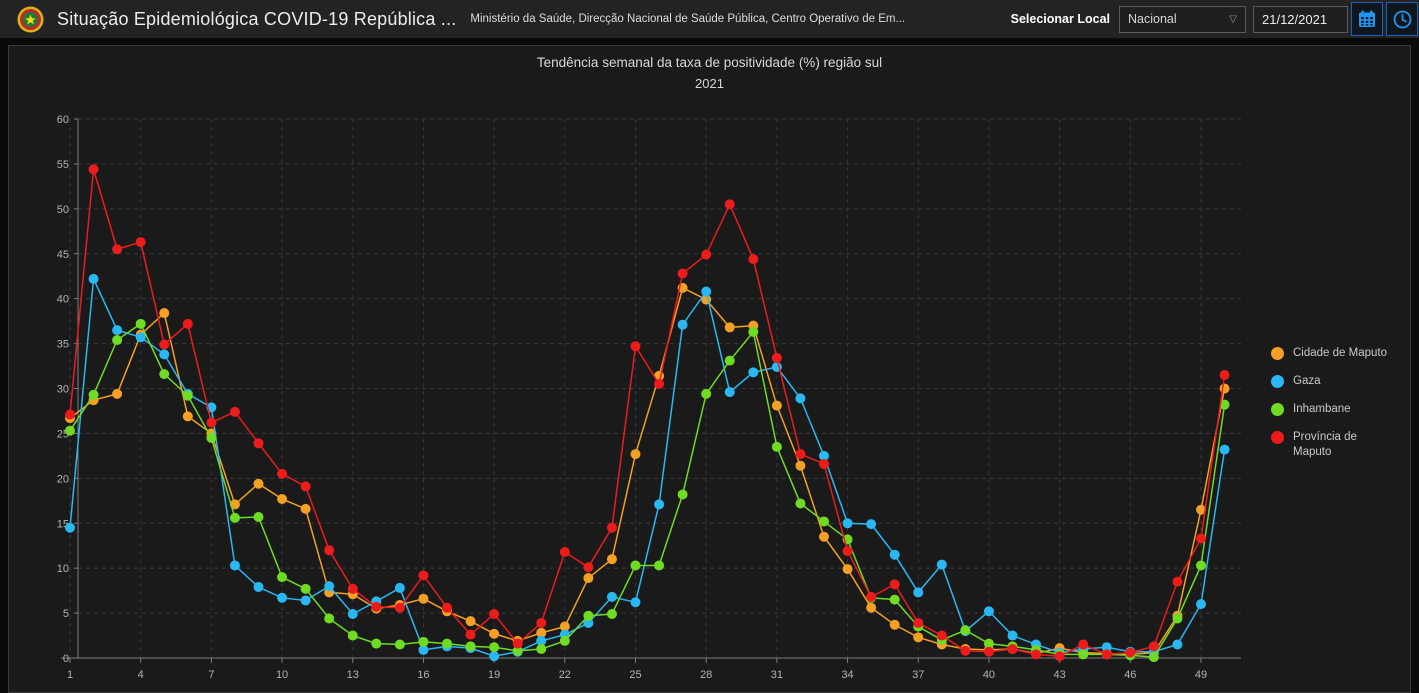 The height and width of the screenshot is (693, 1419). What do you see at coordinates (706, 675) in the screenshot?
I see `svg-text: 28` at bounding box center [706, 675].